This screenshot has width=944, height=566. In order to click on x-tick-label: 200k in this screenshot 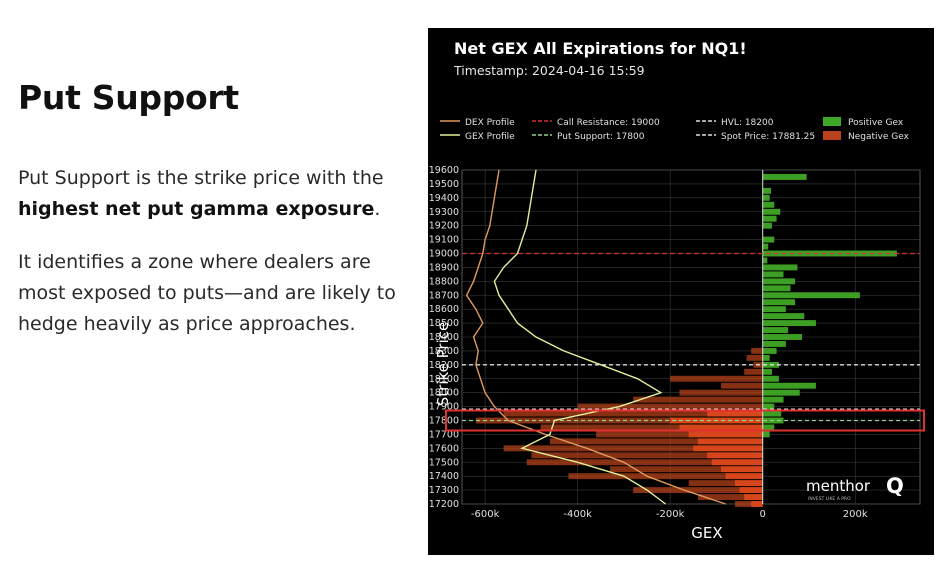, I will do `click(855, 514)`.